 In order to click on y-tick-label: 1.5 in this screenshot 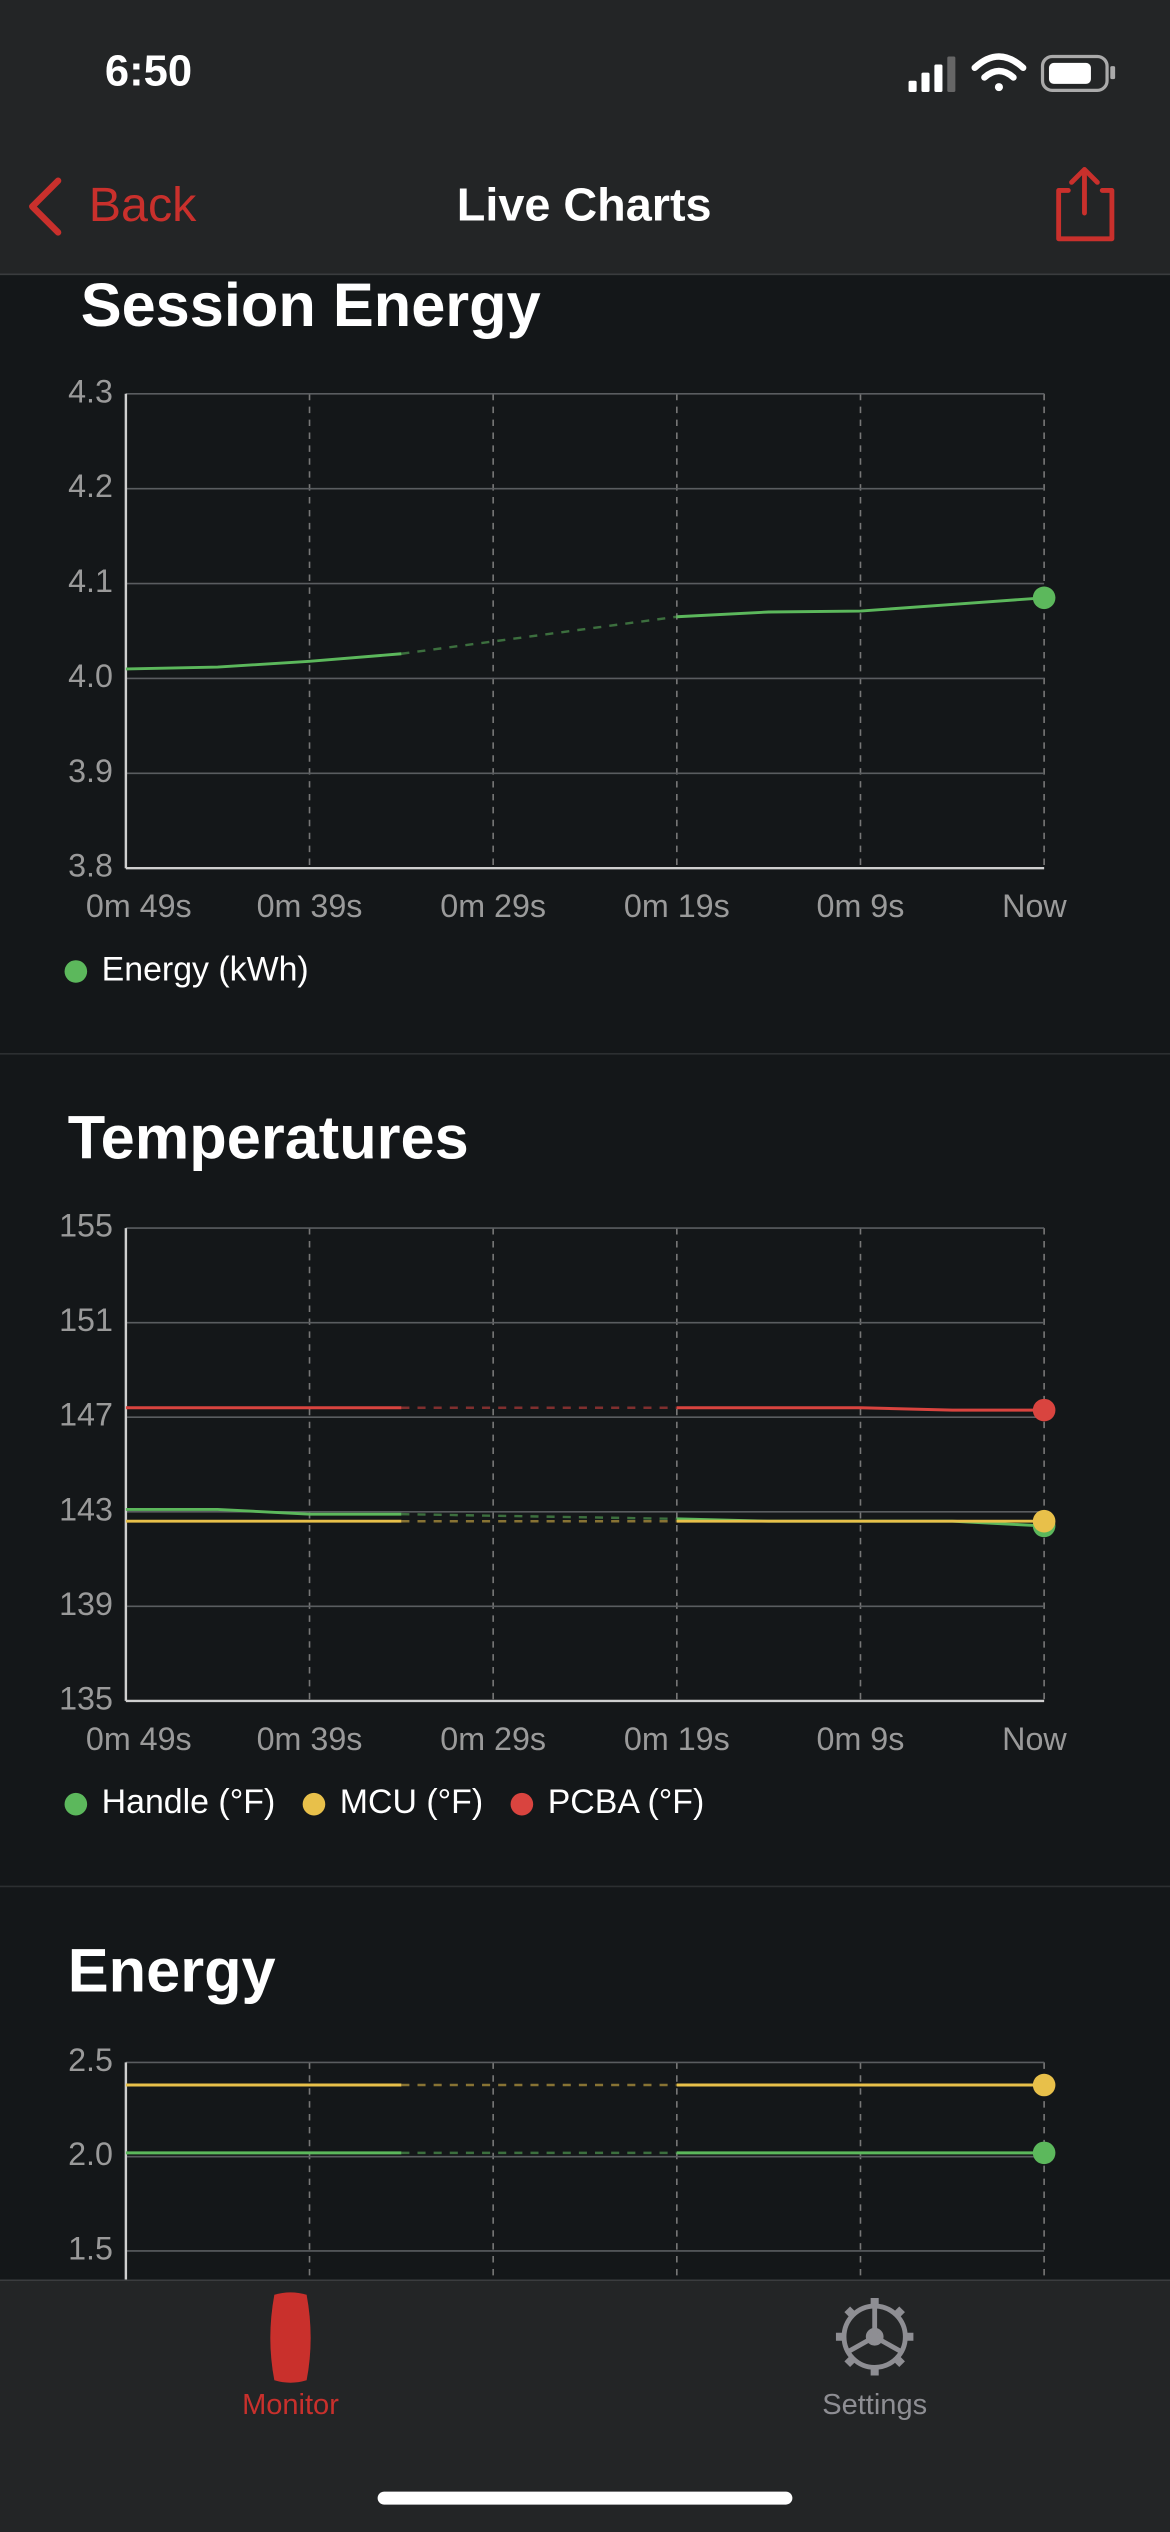, I will do `click(90, 2248)`.